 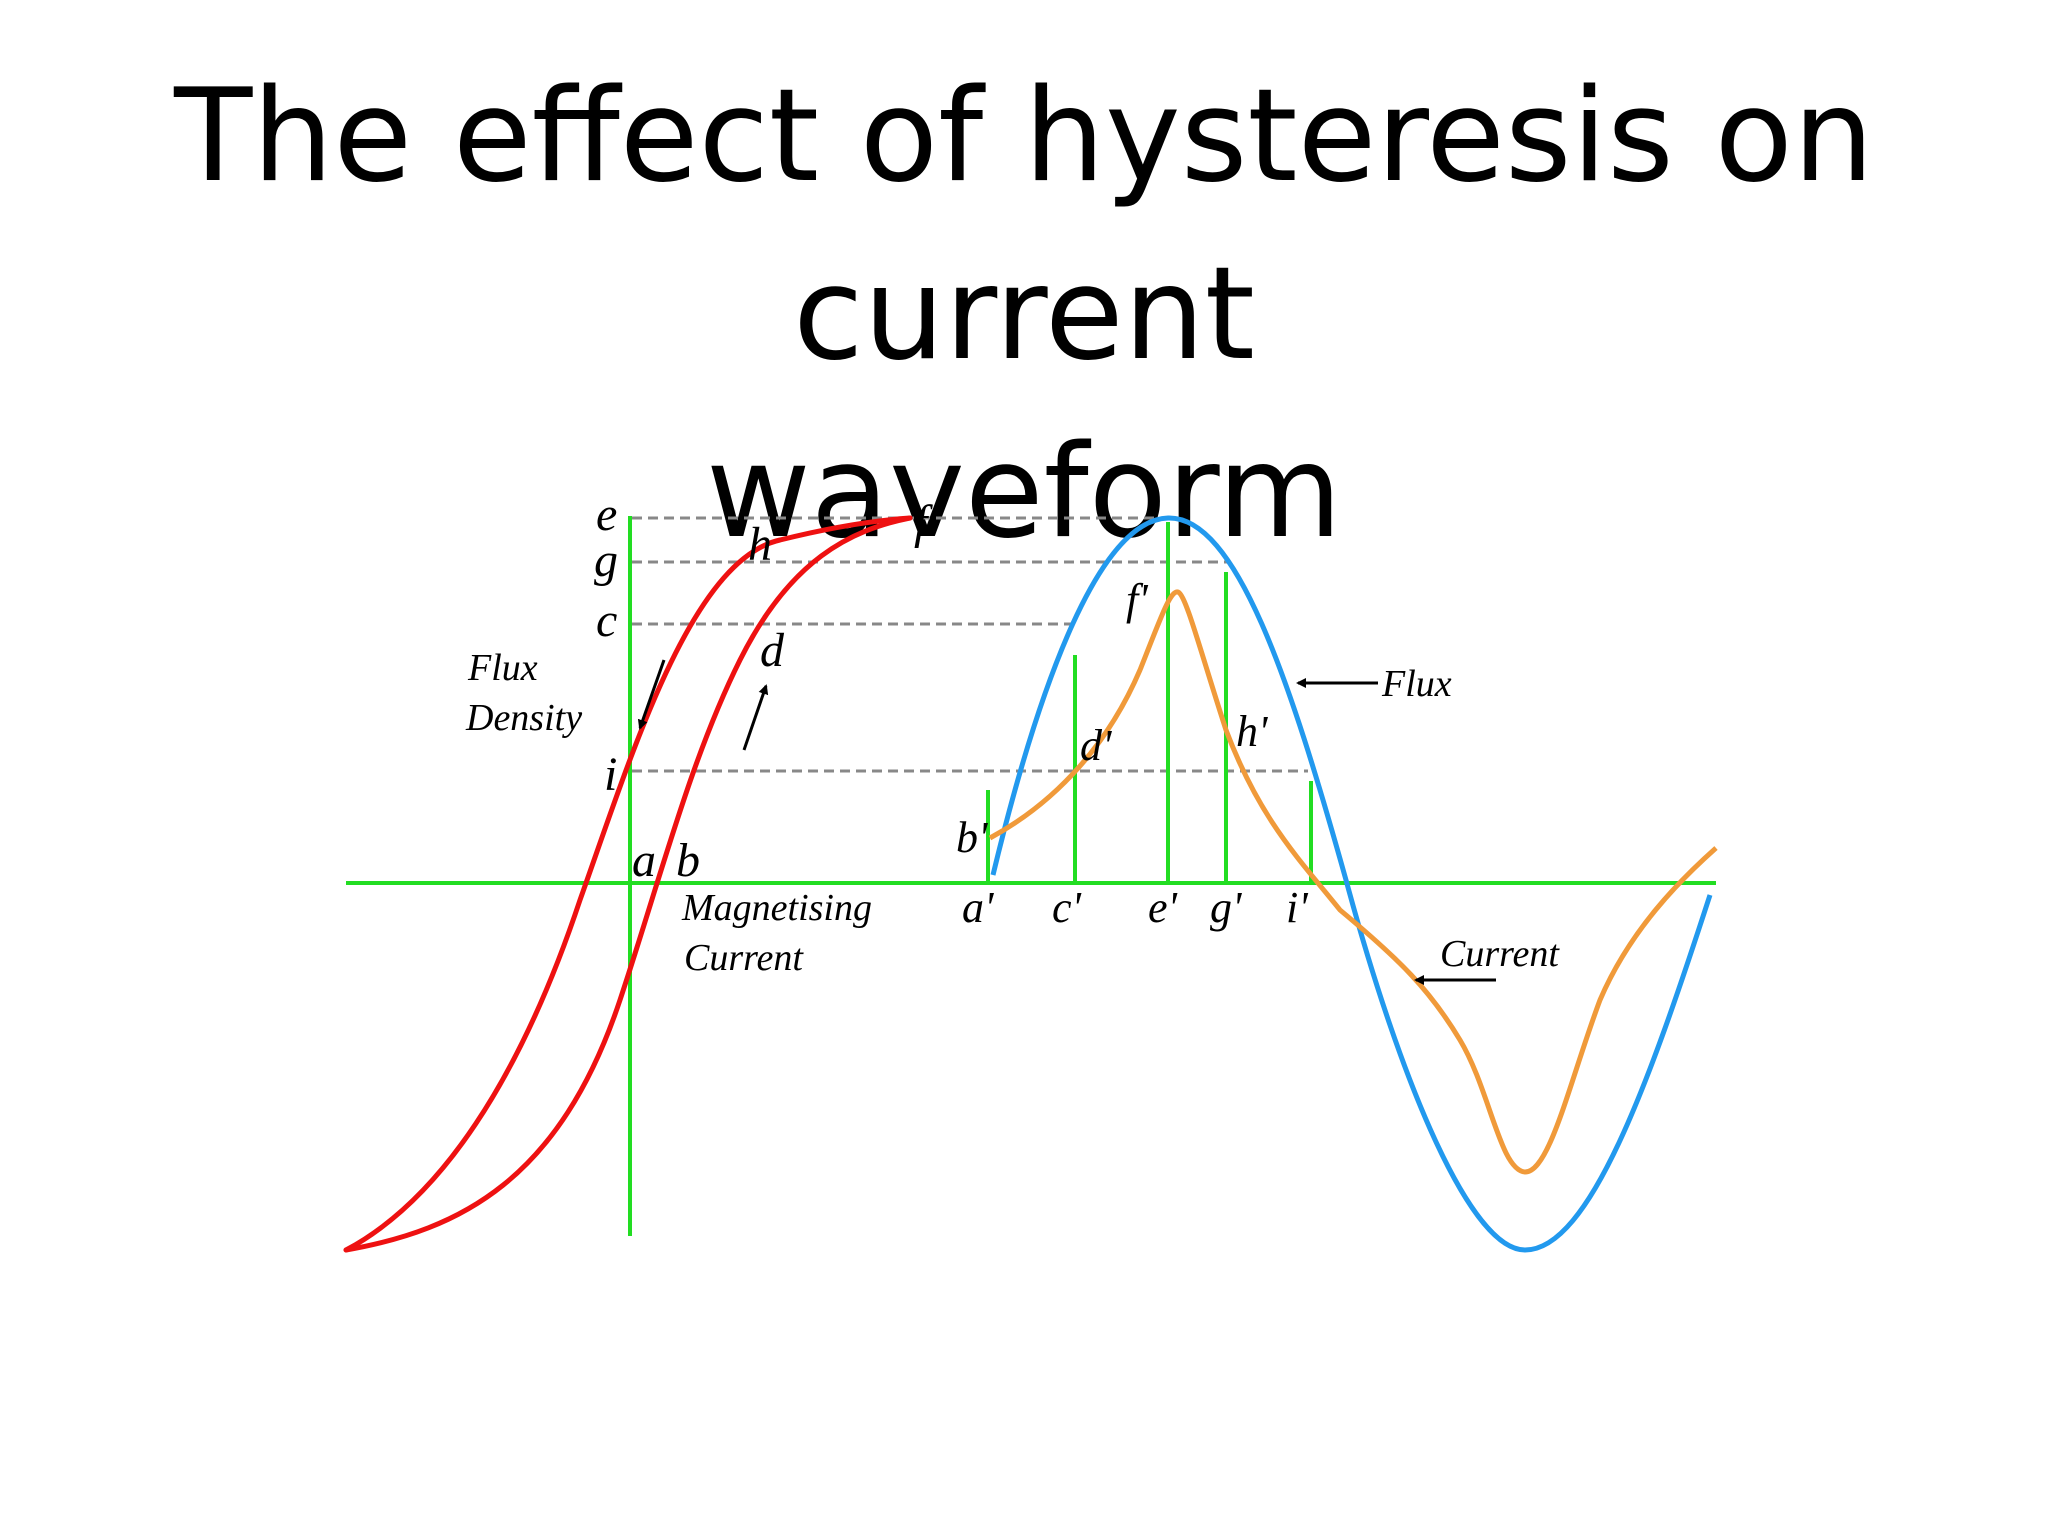 I want to click on label-g-prime: g', so click(x=1226, y=907).